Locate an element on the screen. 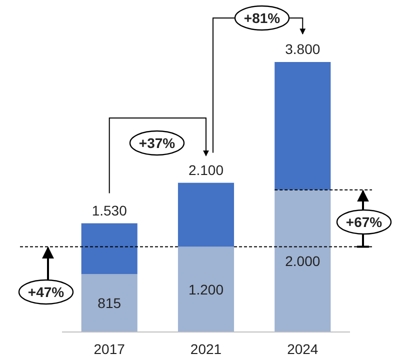 The height and width of the screenshot is (364, 397). x-tick-label: 2021 is located at coordinates (206, 349).